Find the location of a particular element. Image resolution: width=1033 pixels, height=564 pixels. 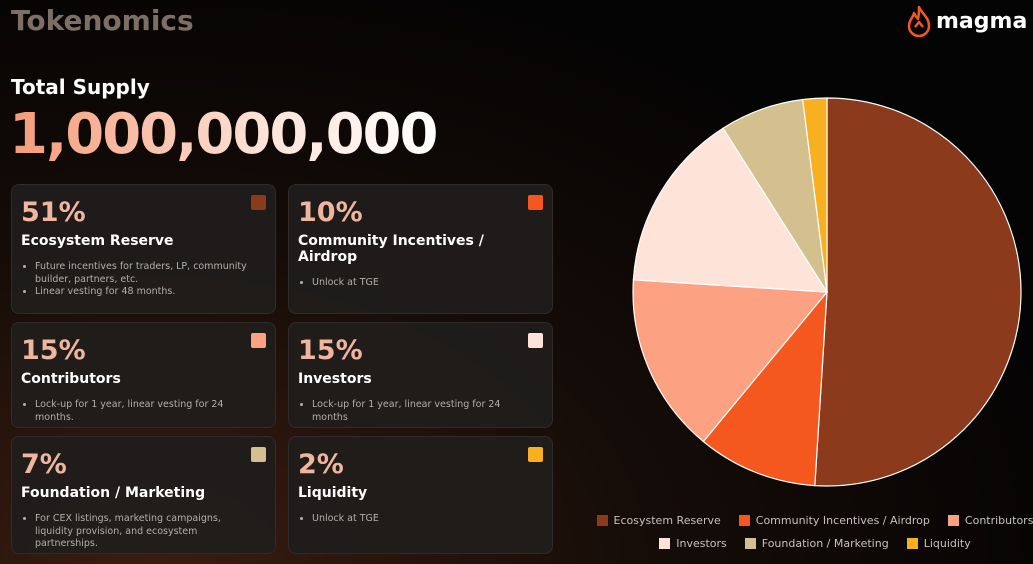

legend-item: Contributors is located at coordinates (990, 520).